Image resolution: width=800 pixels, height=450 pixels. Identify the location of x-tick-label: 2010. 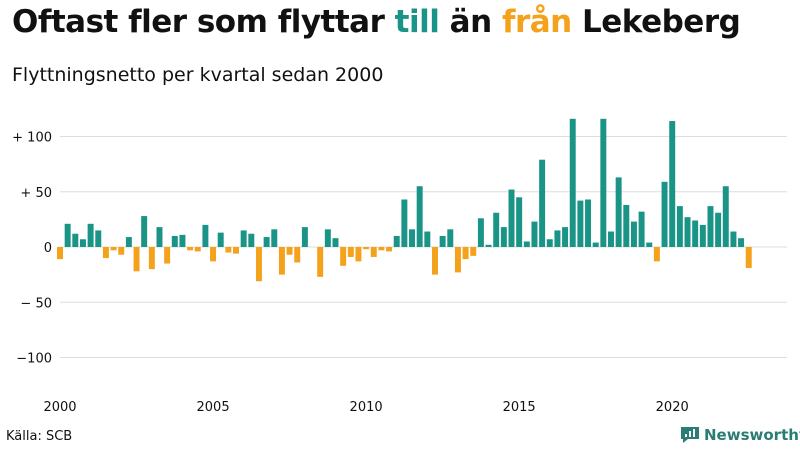
(366, 407).